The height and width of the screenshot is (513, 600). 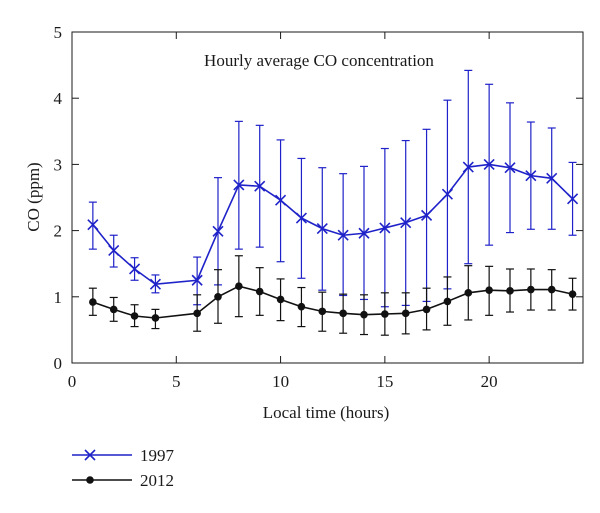 What do you see at coordinates (58, 231) in the screenshot?
I see `y-tick-label: 2` at bounding box center [58, 231].